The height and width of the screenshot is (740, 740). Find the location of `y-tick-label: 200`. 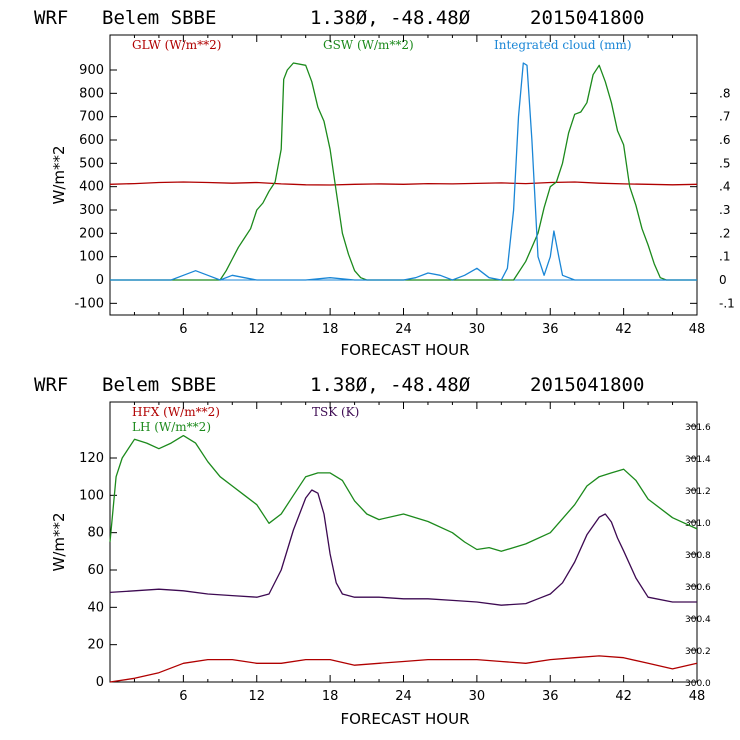

y-tick-label: 200 is located at coordinates (91, 233).